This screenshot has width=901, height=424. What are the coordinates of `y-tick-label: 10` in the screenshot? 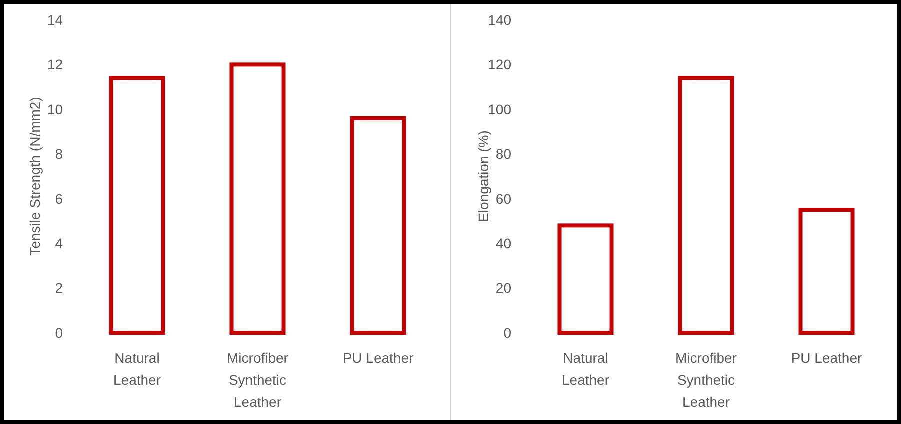 It's located at (55, 109).